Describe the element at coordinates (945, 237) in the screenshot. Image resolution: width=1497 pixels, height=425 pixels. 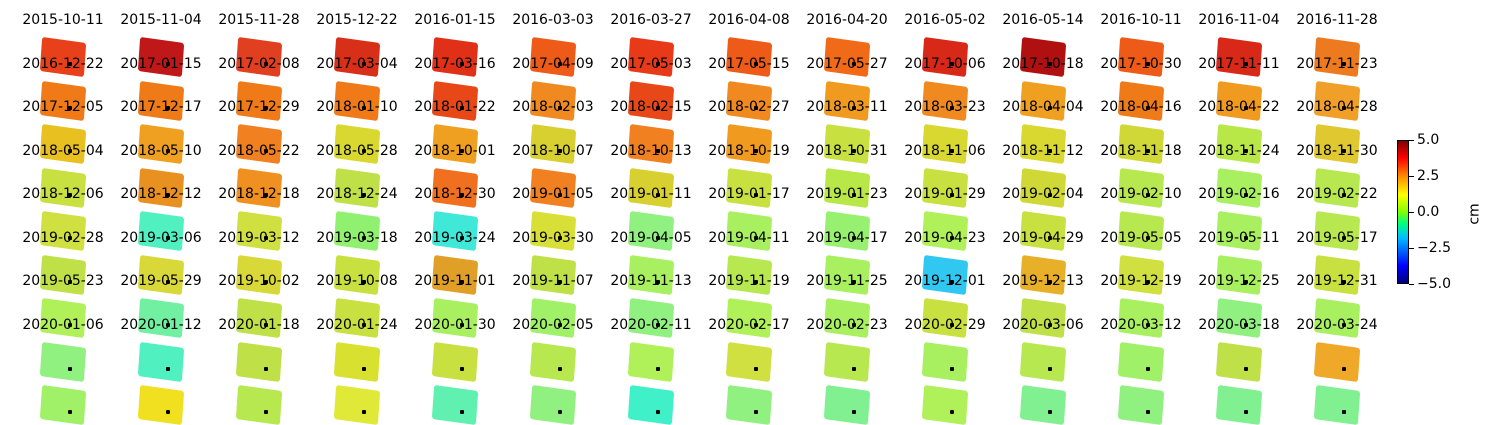
I see `date-label: 2019-04-23` at that location.